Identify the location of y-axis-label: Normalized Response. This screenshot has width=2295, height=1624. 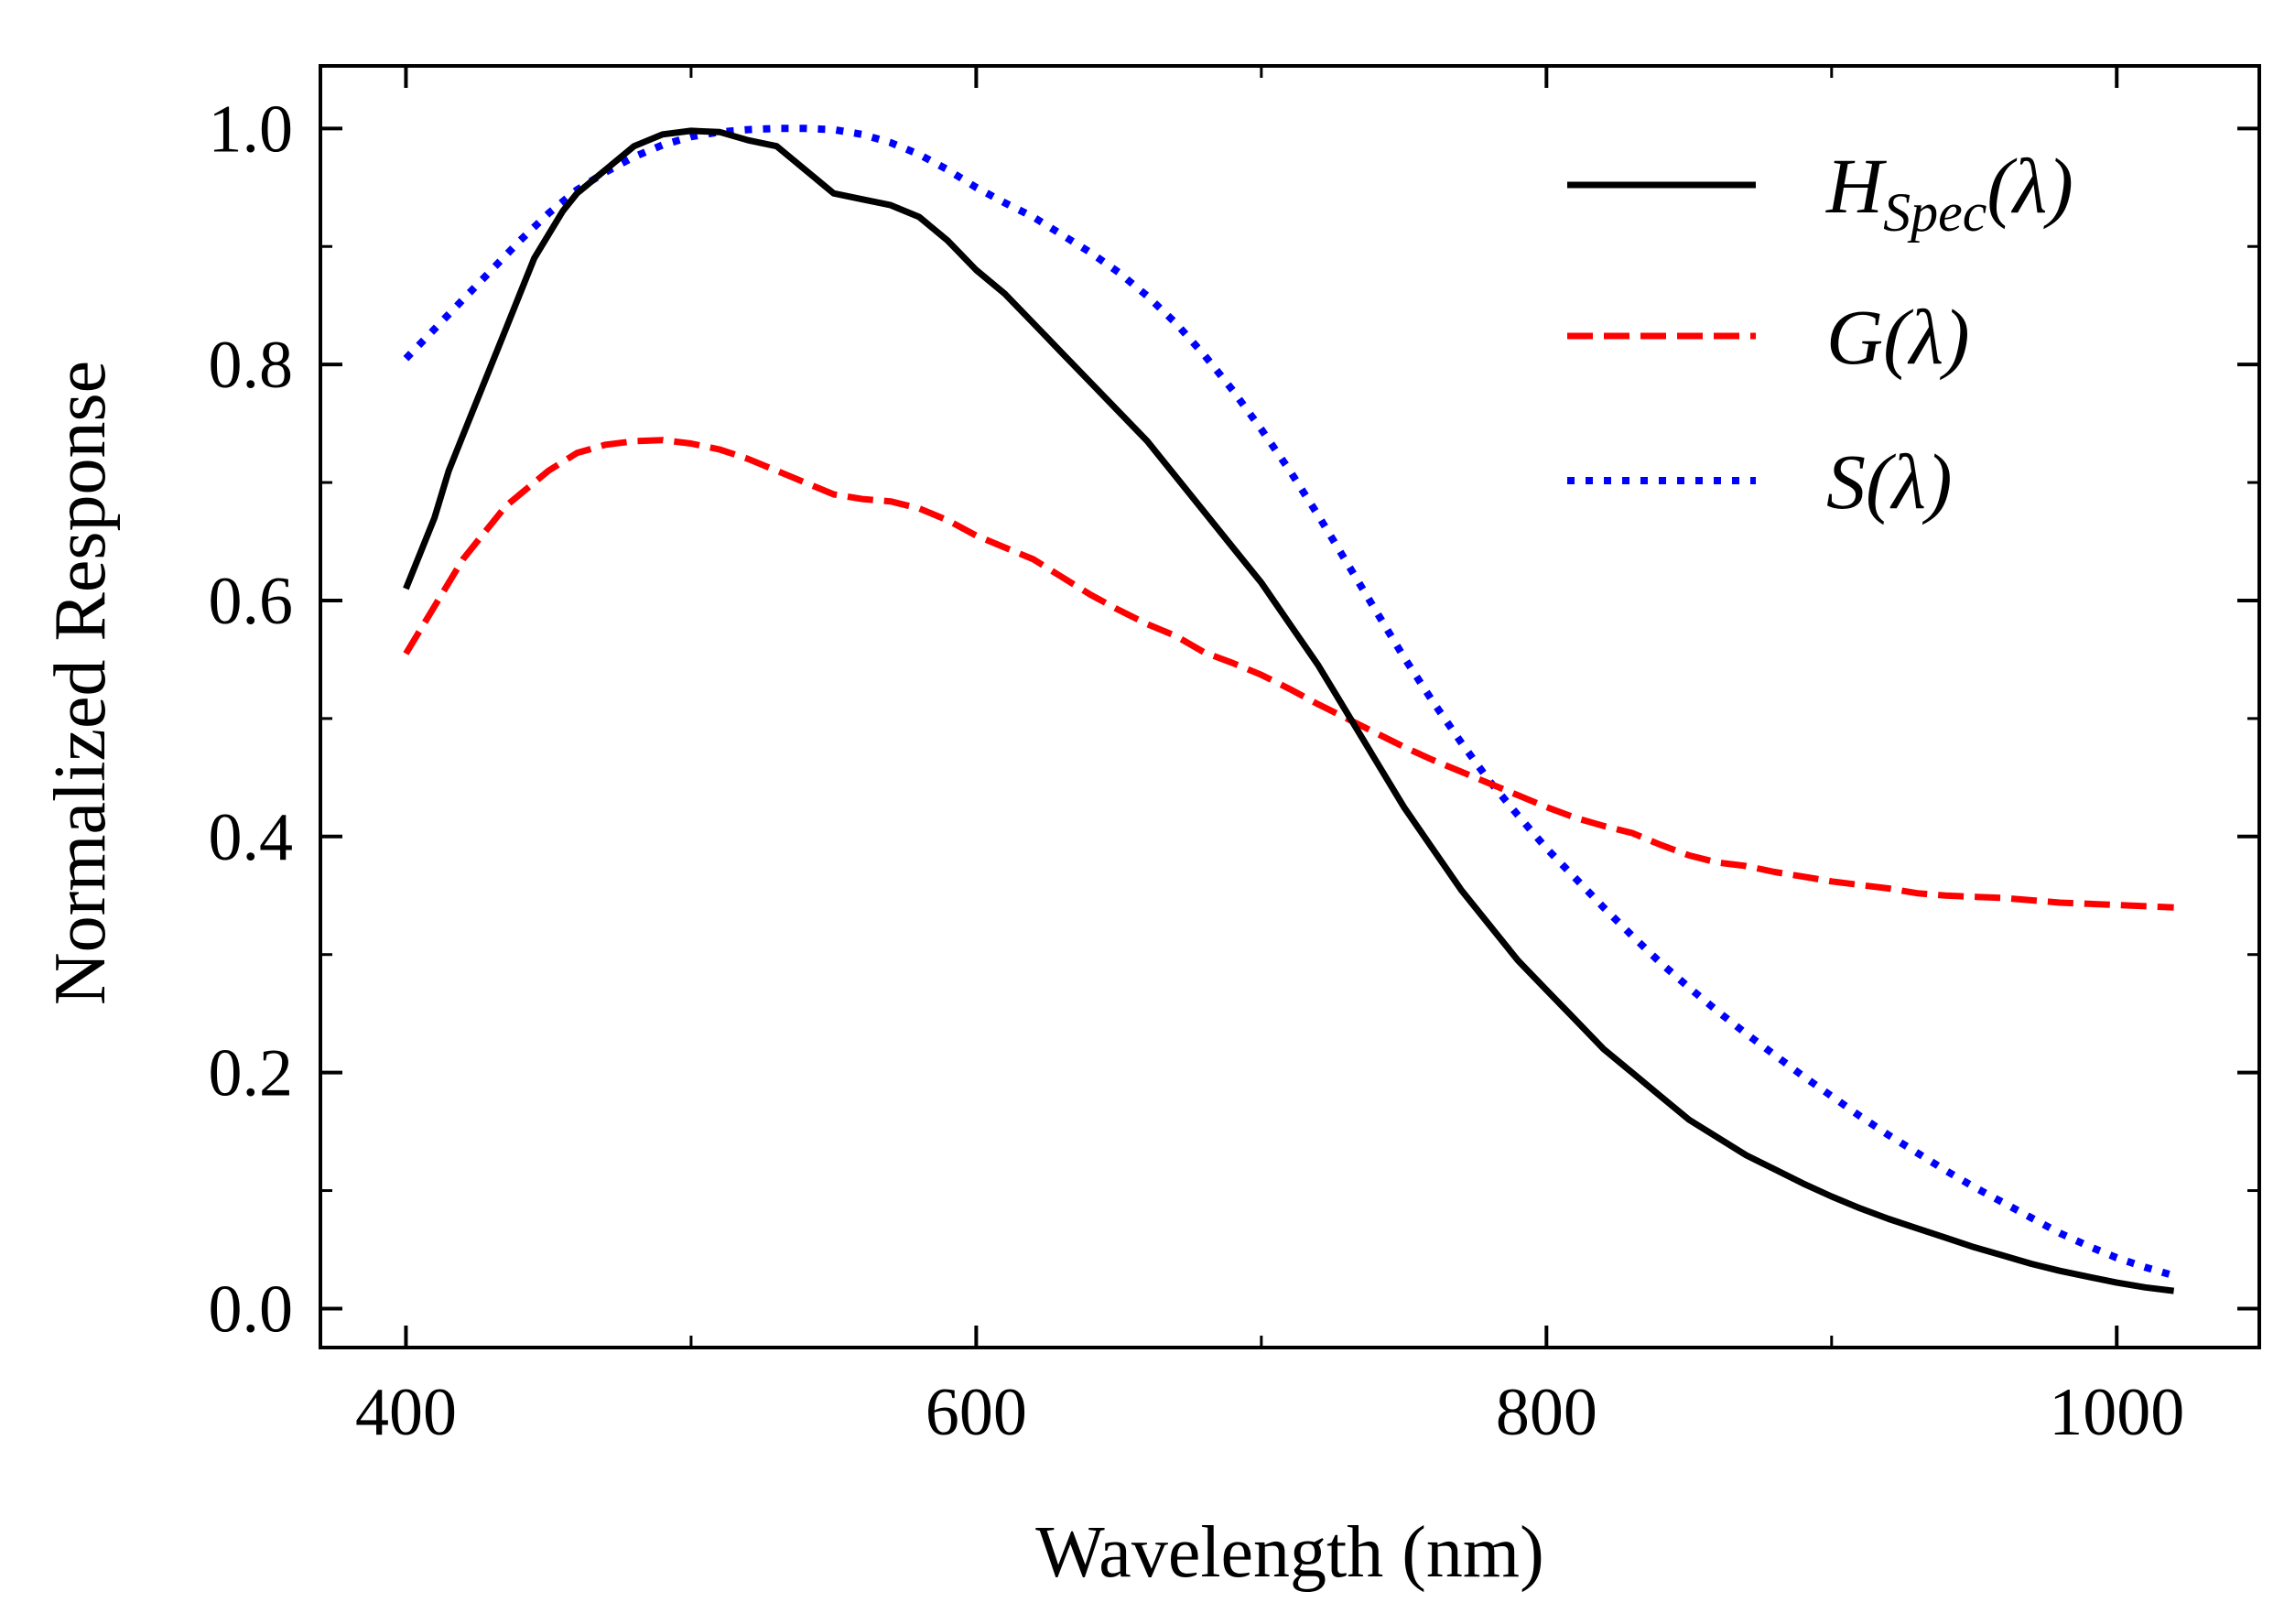
(80, 683).